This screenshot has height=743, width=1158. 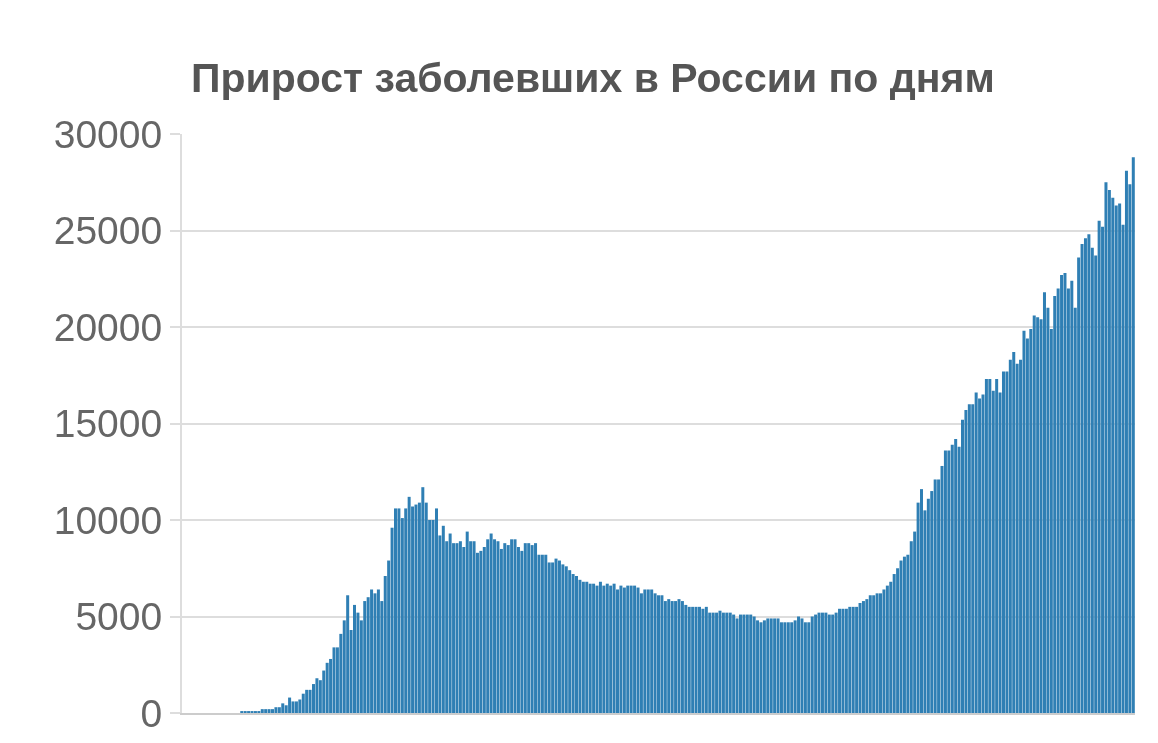 What do you see at coordinates (108, 134) in the screenshot?
I see `y-tick-label: 30000` at bounding box center [108, 134].